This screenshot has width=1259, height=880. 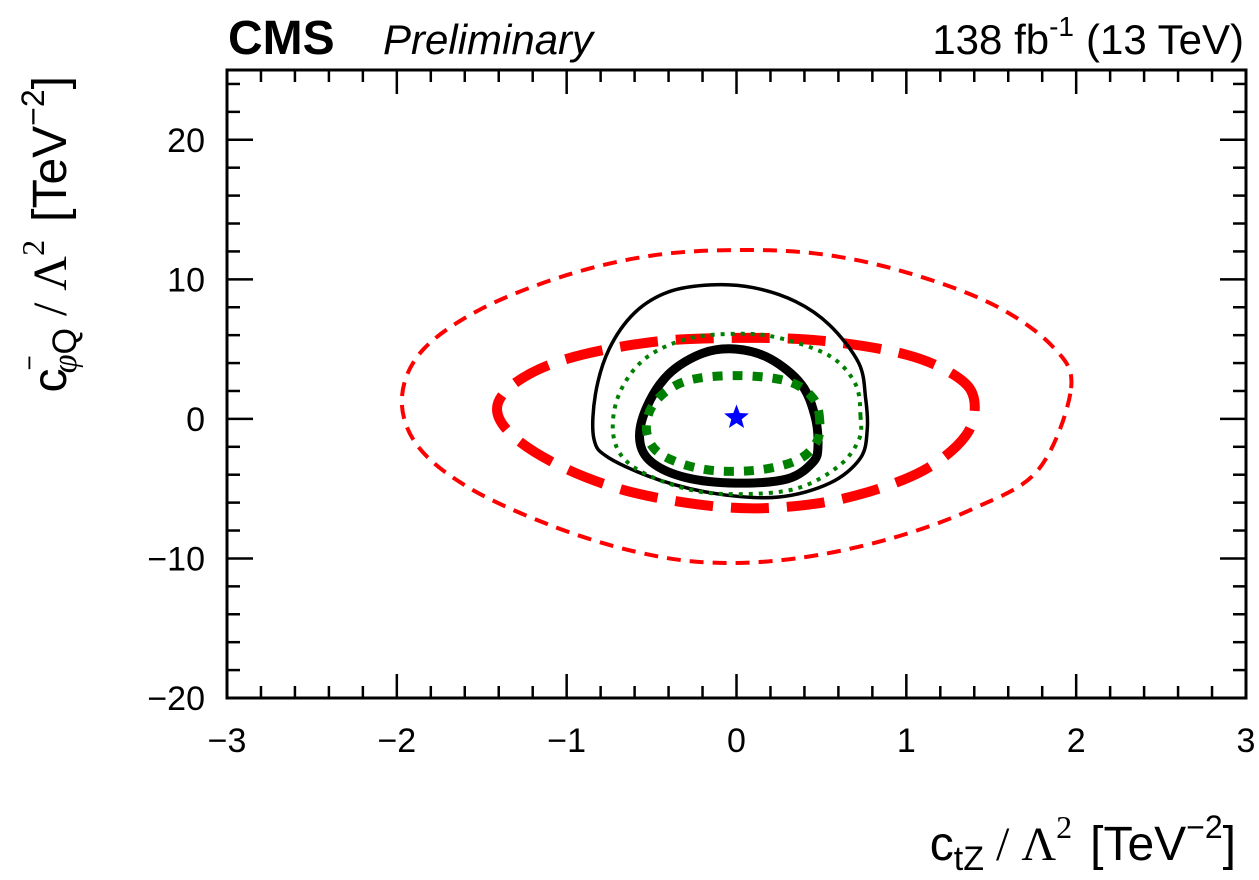 I want to click on y-axis-label: c−φQ / Λ2 [TeV−2], so click(x=49, y=234).